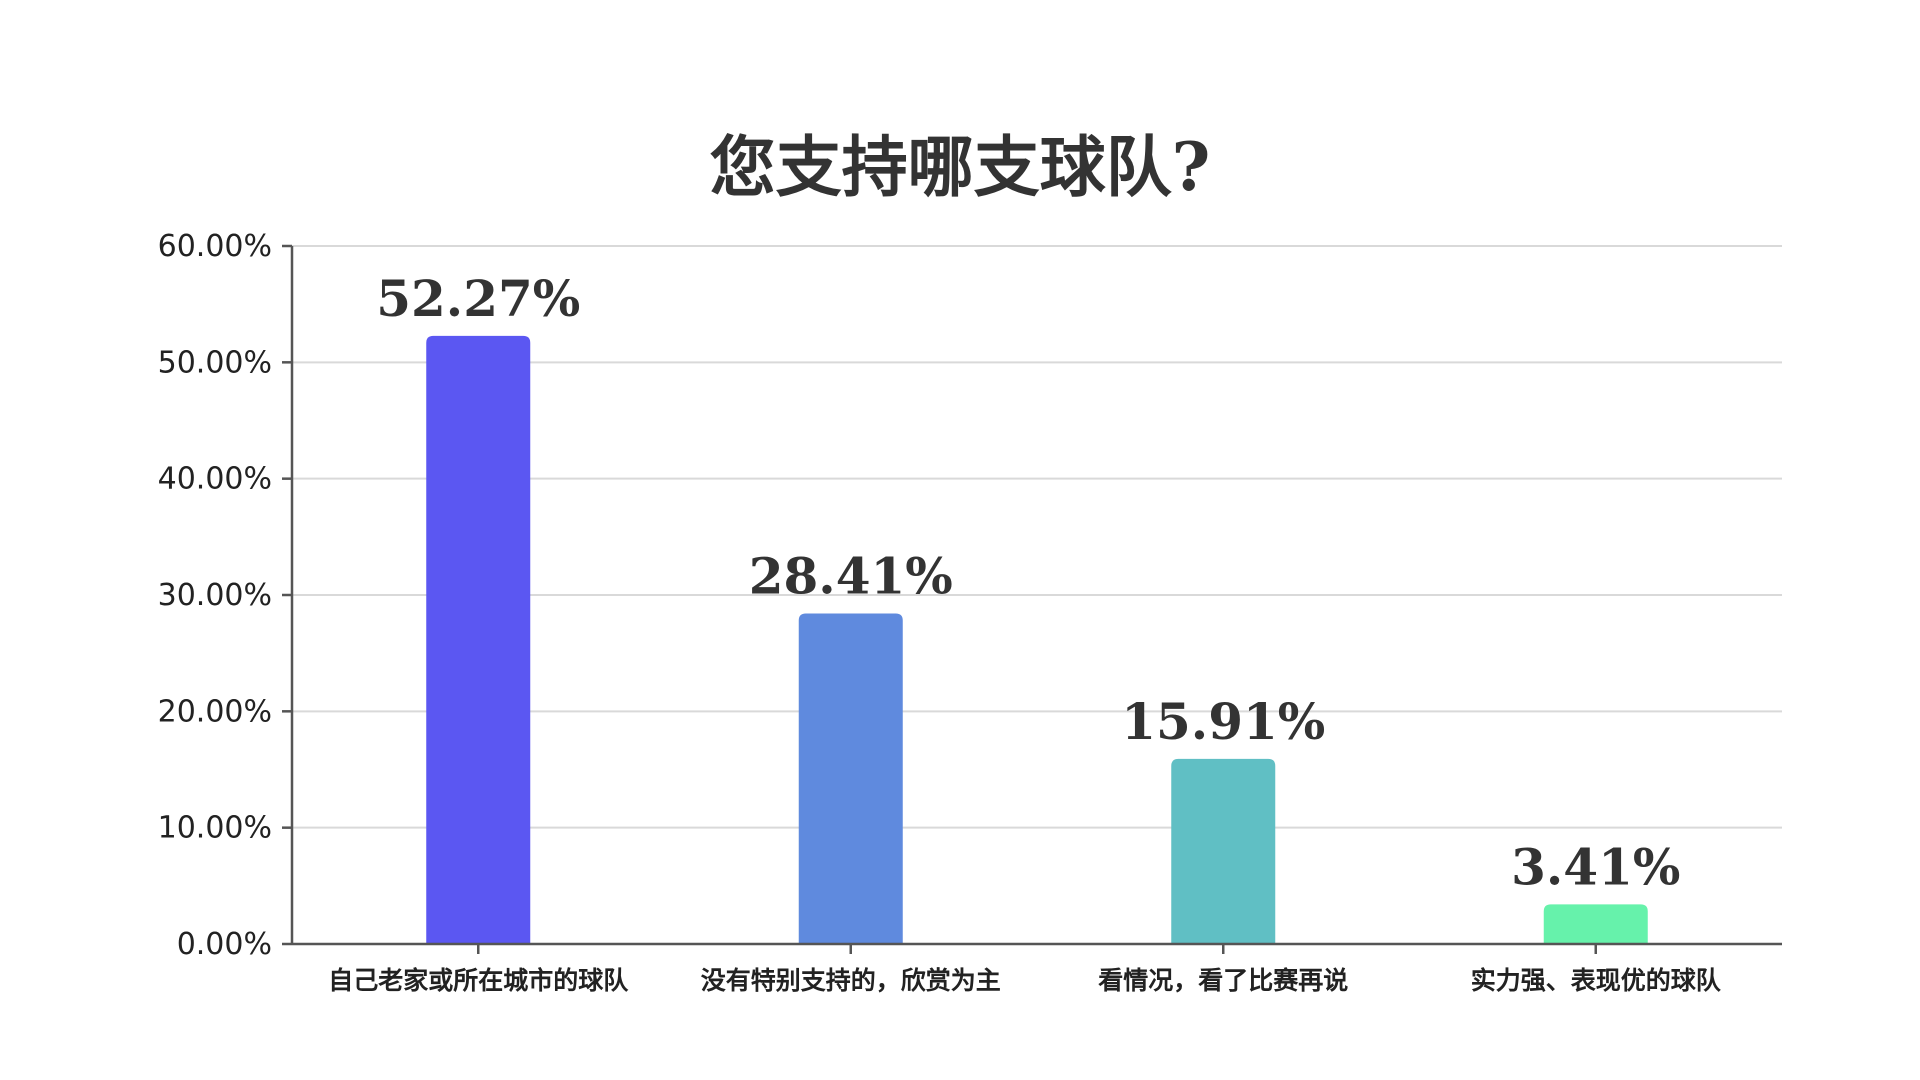  Describe the element at coordinates (215, 479) in the screenshot. I see `y-tick-label: 40.00%` at that location.